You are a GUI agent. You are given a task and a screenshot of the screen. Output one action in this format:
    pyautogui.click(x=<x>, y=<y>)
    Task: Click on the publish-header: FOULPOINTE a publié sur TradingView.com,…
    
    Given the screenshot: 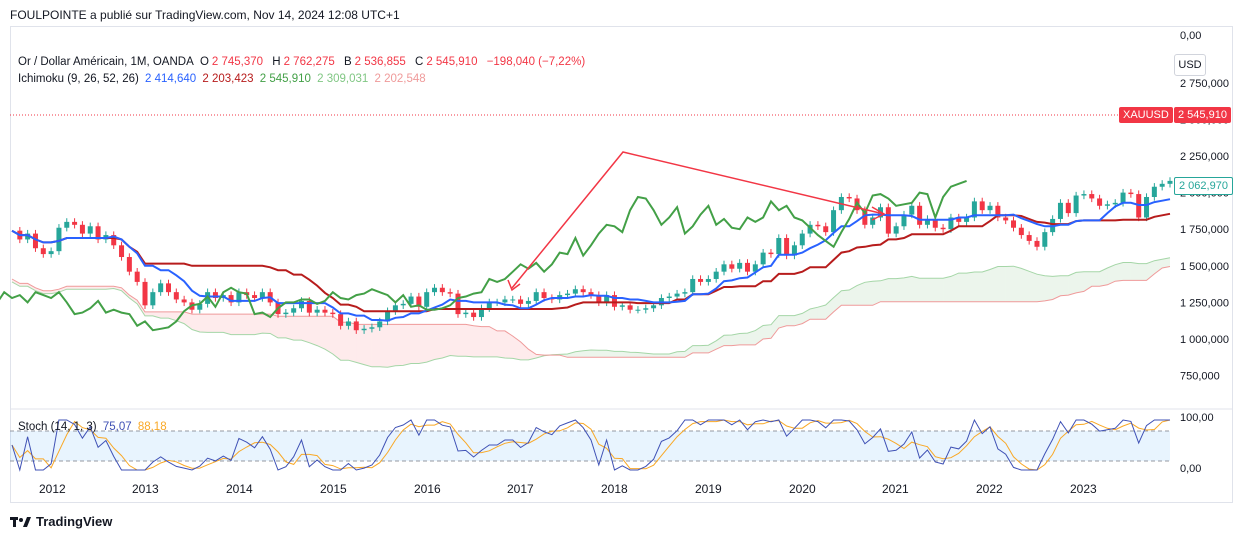 What is the action you would take?
    pyautogui.click(x=205, y=15)
    